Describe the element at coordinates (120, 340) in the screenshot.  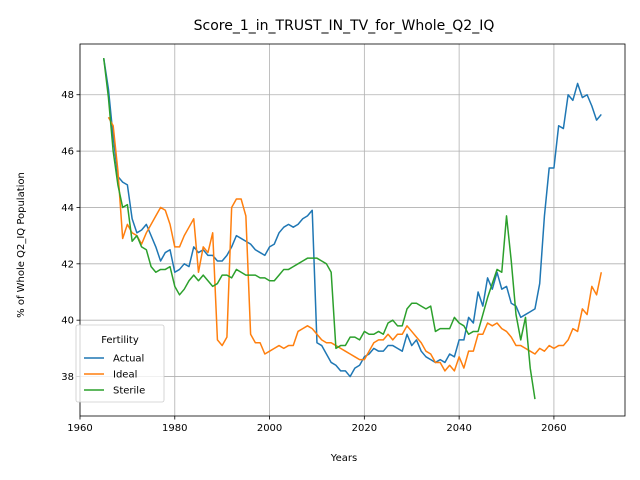
I see `legend-title: Fertility` at that location.